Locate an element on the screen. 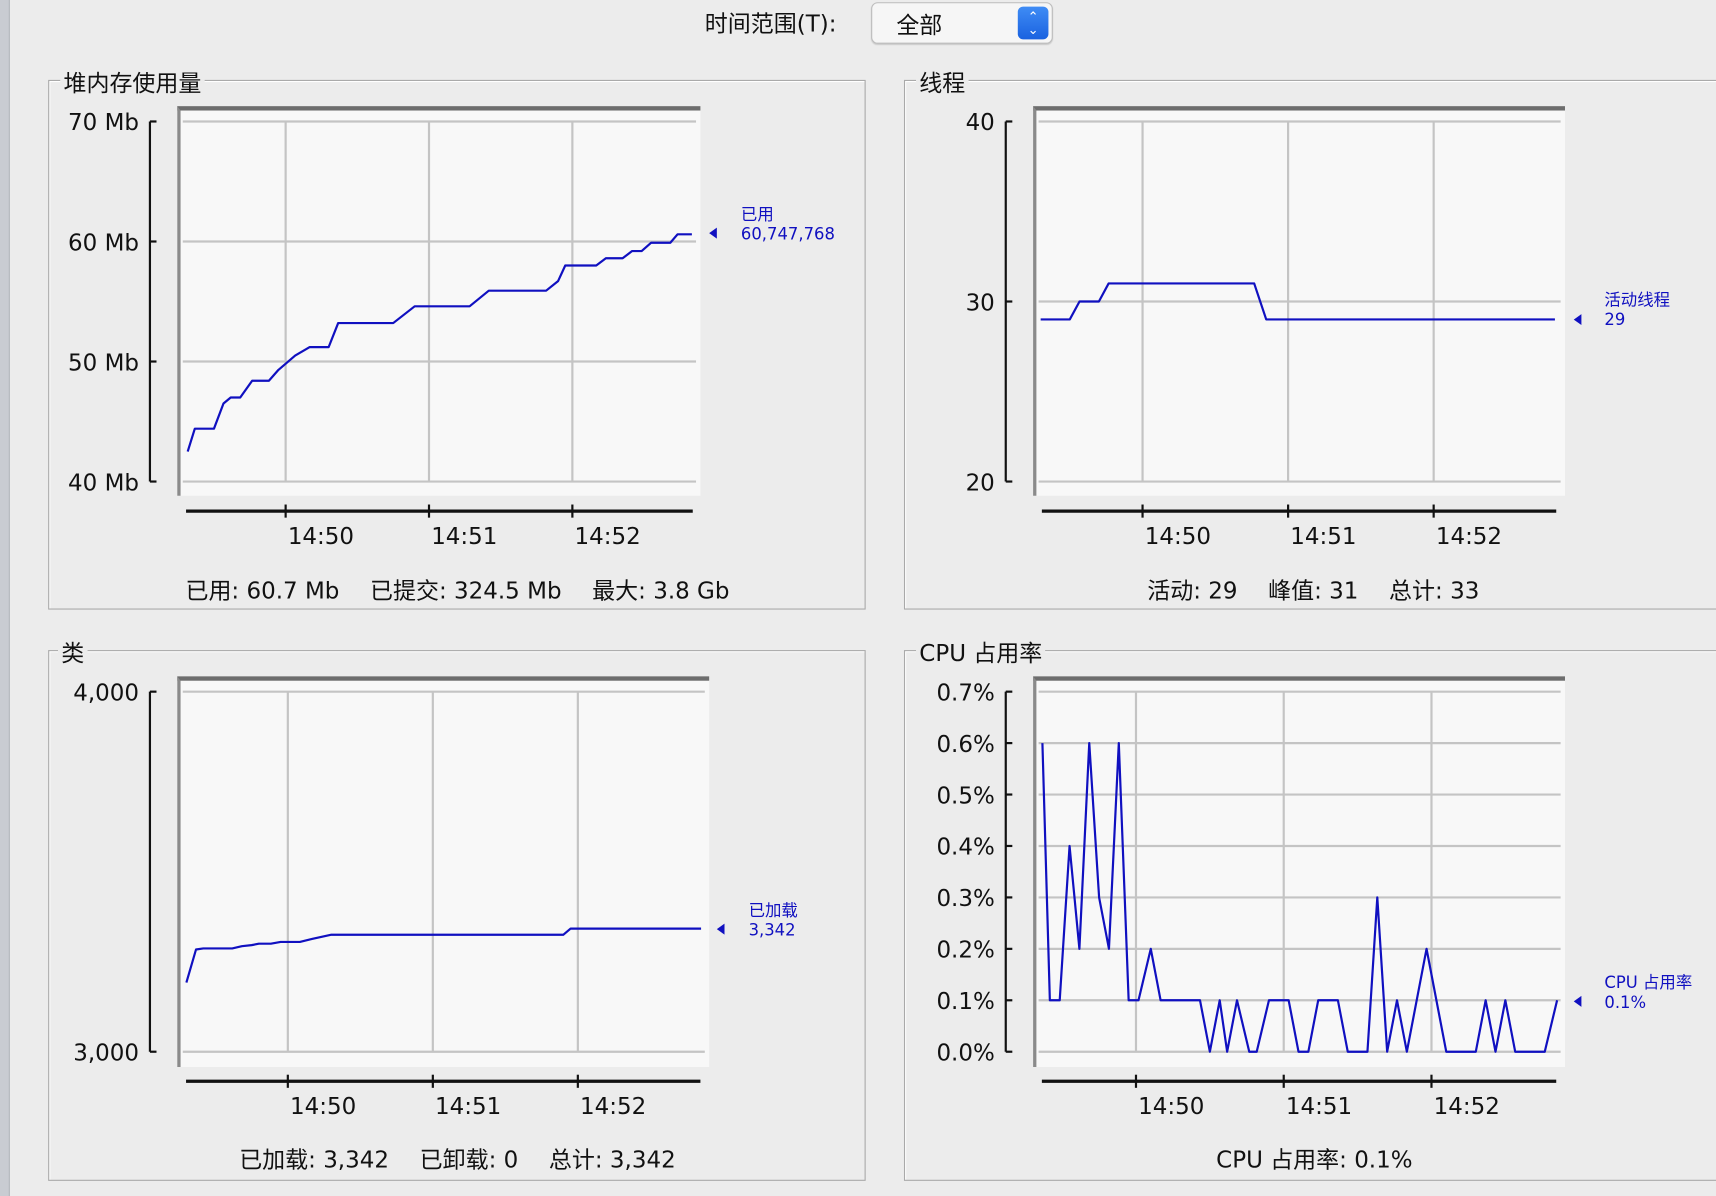 The image size is (1716, 1196). summary-cpu: CPU 占用率: 0.1% is located at coordinates (1314, 1160).